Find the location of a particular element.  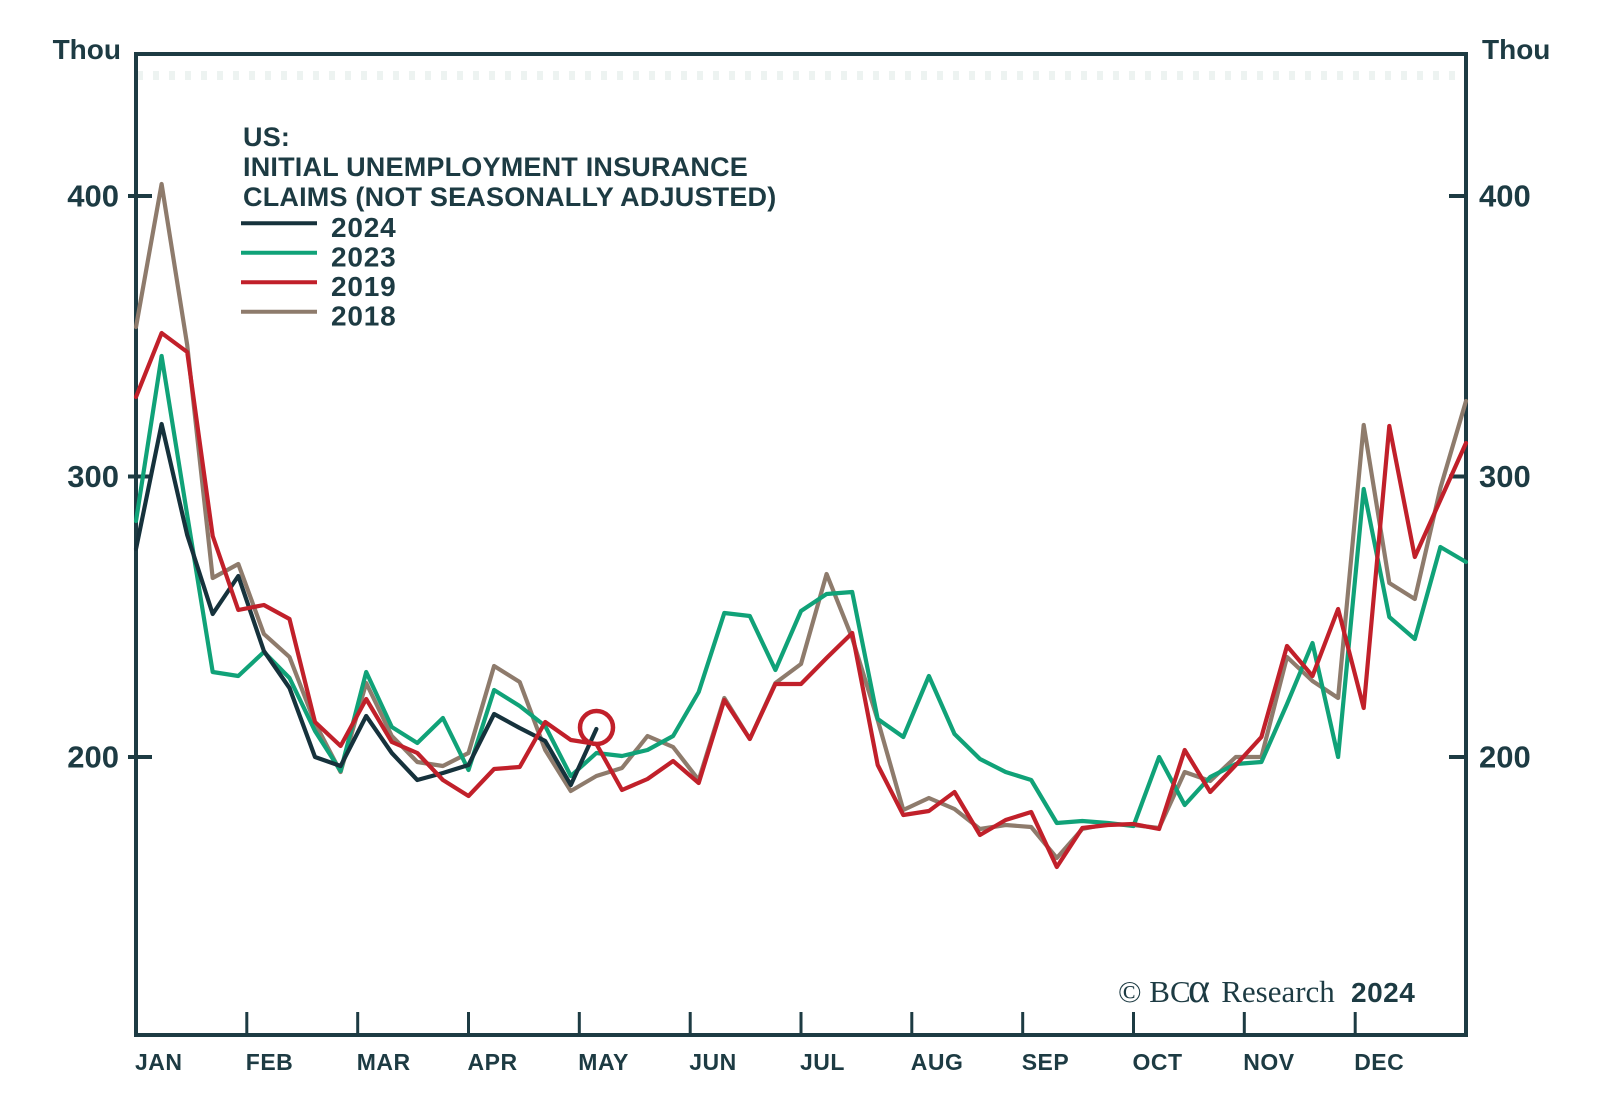

svg-text: INITIAL UNEMPLOYMENT INSURANCE is located at coordinates (495, 167).